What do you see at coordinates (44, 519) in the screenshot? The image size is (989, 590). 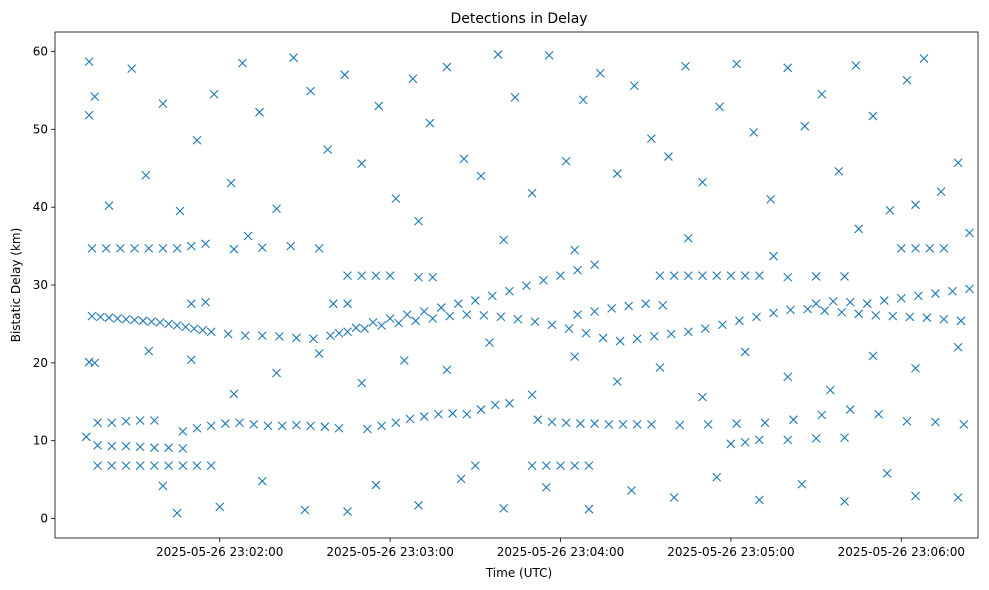 I see `y-tick-label-0: 0` at bounding box center [44, 519].